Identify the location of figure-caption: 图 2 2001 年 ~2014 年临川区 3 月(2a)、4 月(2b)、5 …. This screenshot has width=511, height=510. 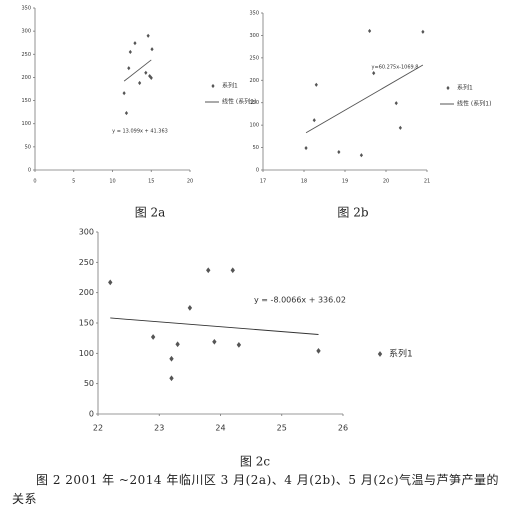
(256, 489).